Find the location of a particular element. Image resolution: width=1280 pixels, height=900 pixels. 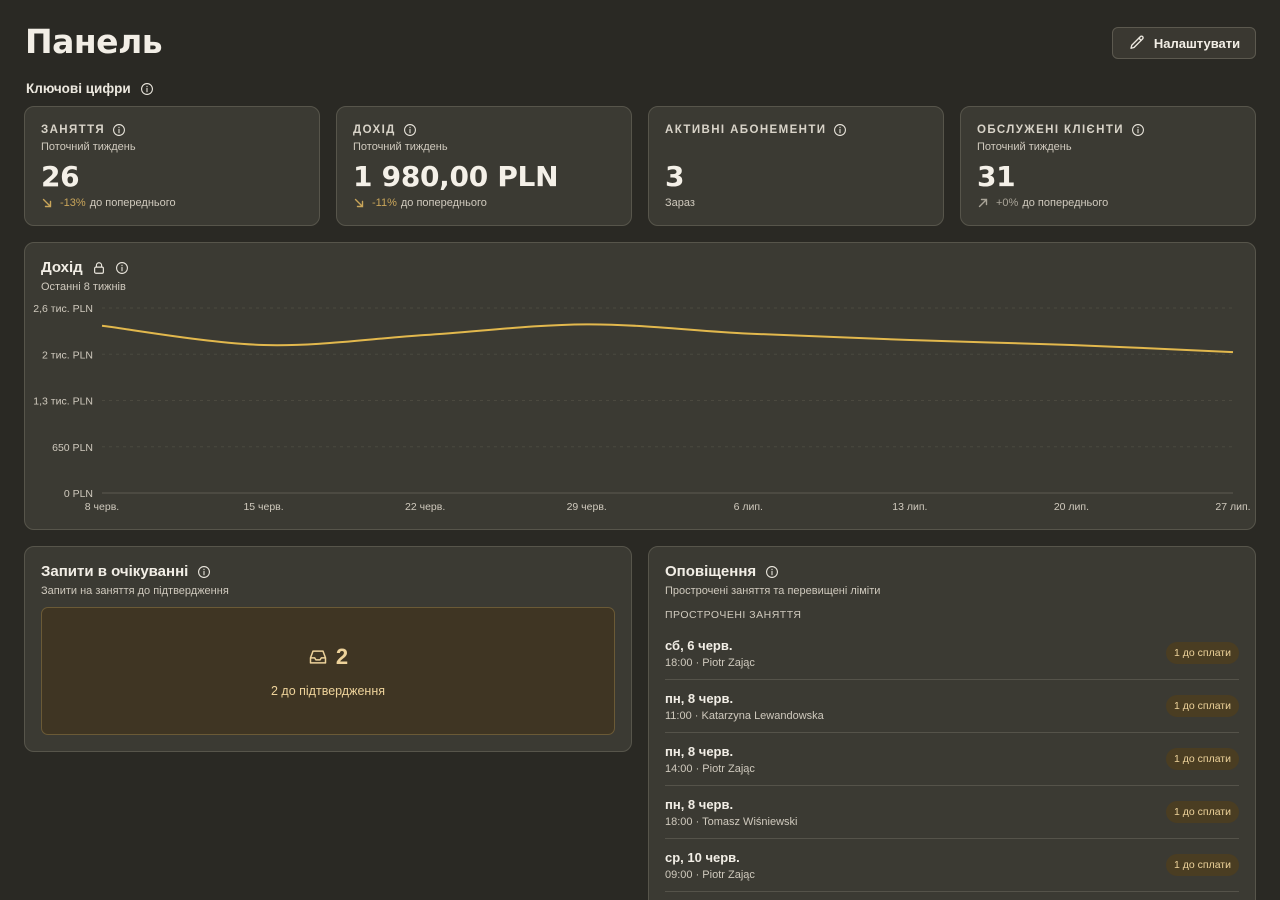

overdue-date: ср, 10 черв. is located at coordinates (702, 857).